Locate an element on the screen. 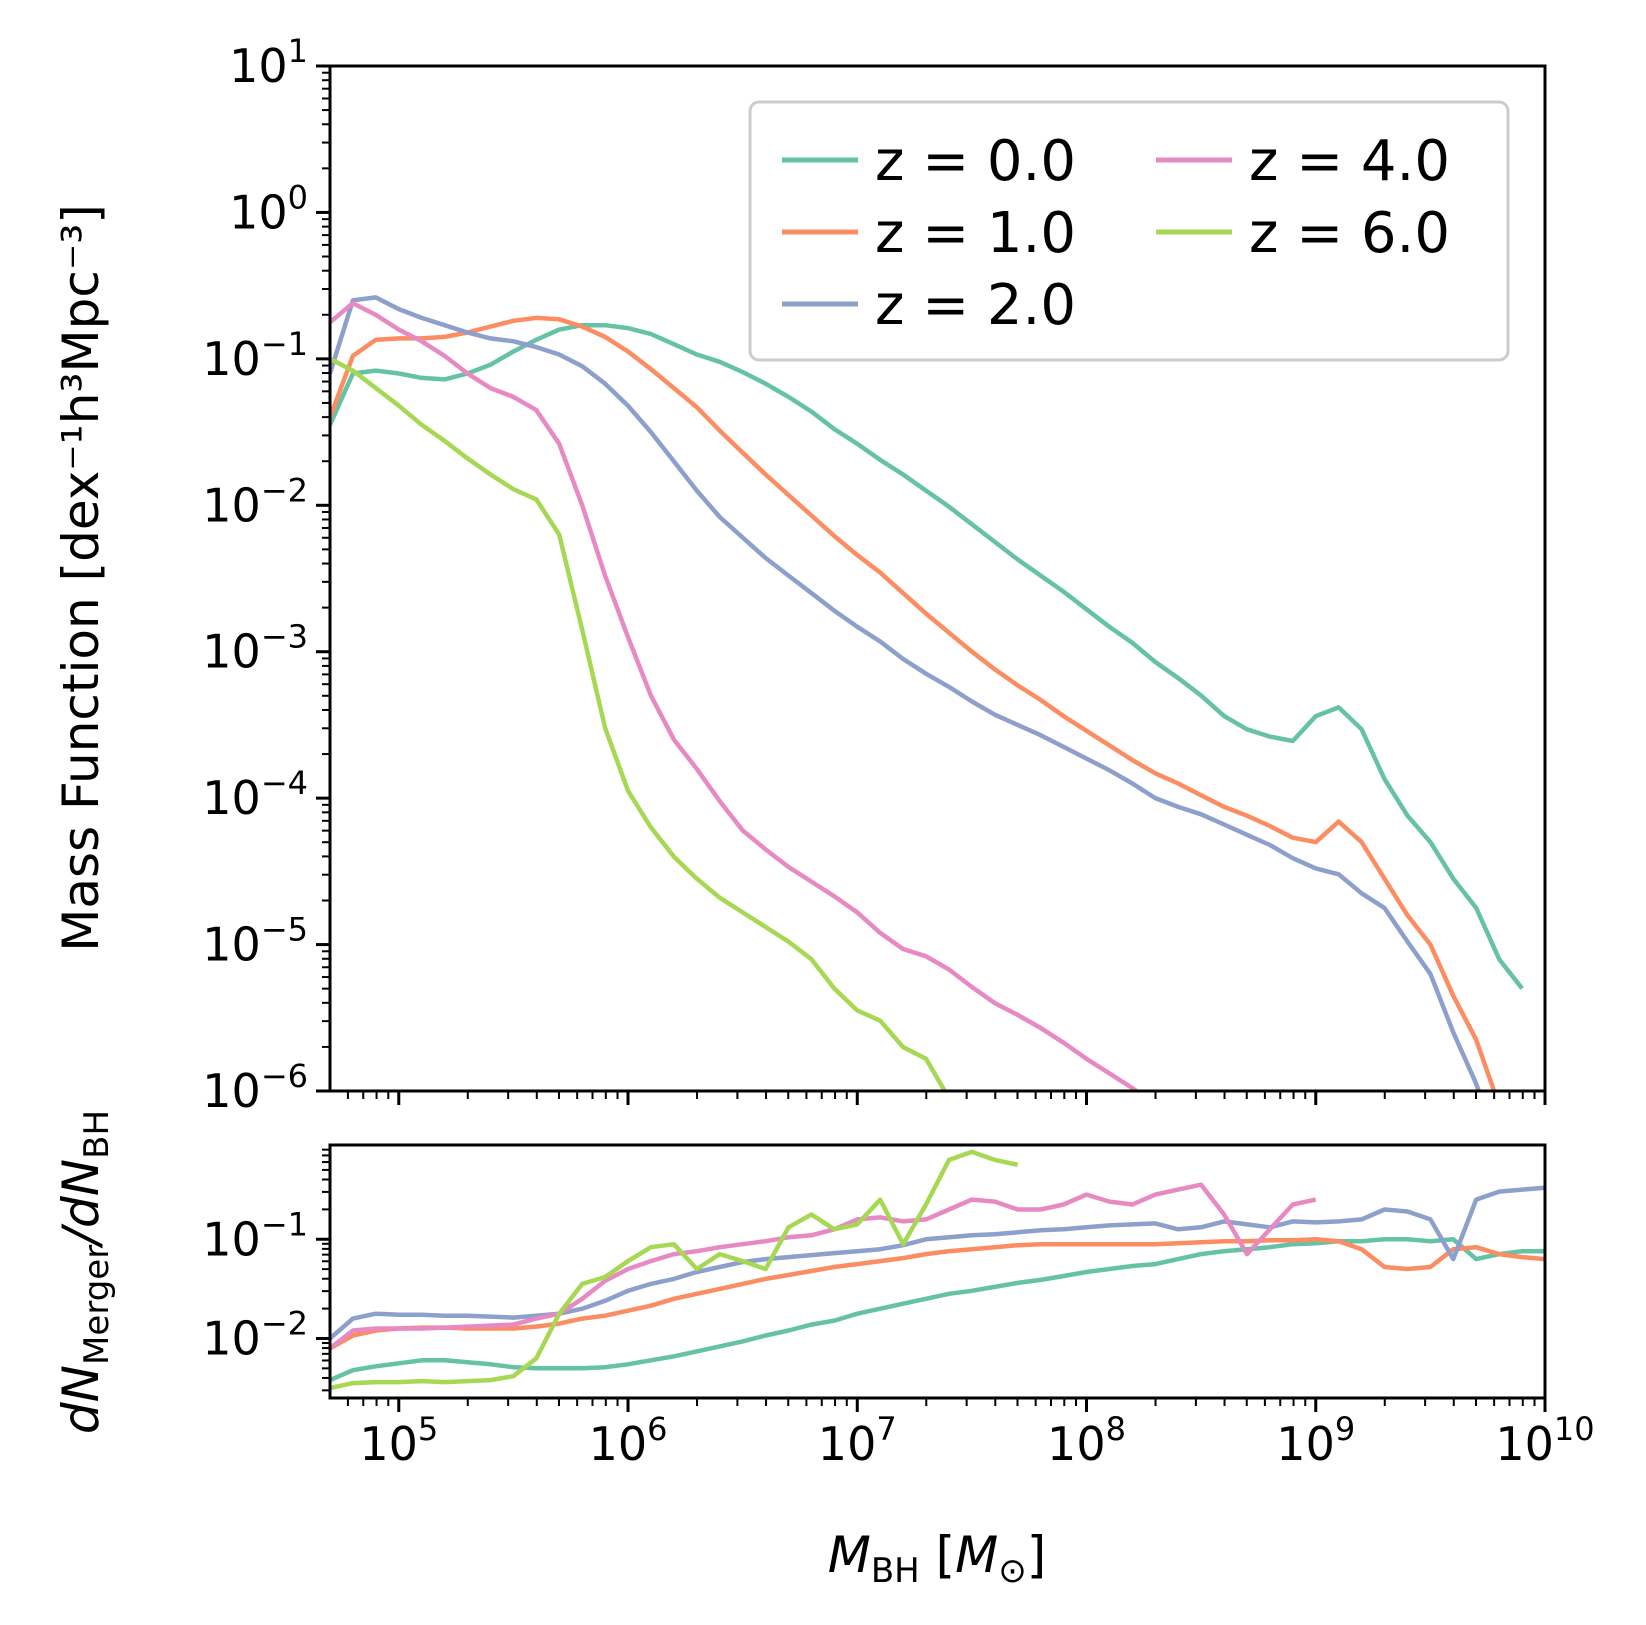  legend-item: z = 6.0 is located at coordinates (1303, 233).